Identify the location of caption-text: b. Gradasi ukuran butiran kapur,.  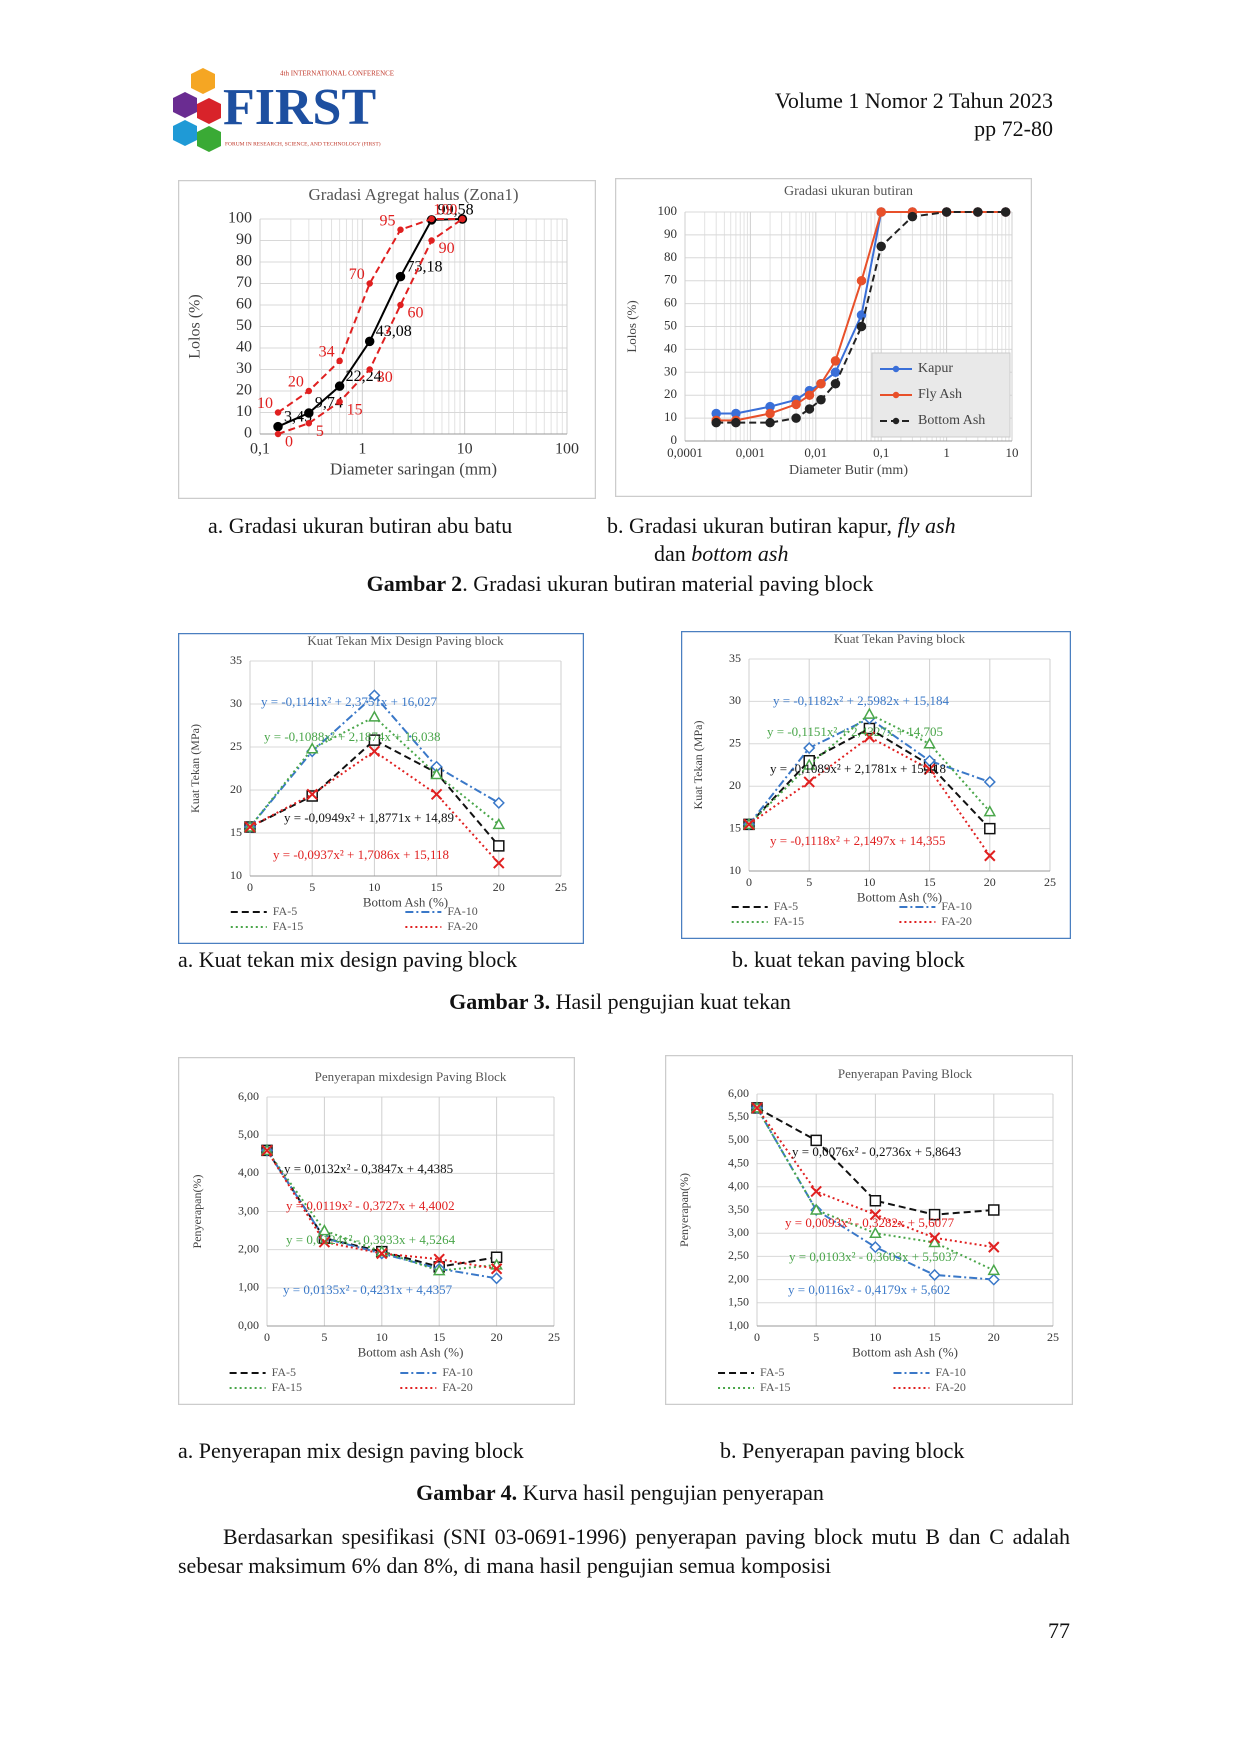
(750, 525).